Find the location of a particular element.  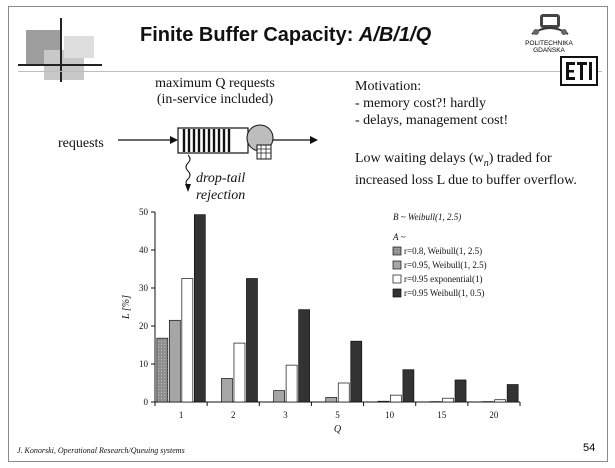

eti-logo-icon is located at coordinates (579, 71).